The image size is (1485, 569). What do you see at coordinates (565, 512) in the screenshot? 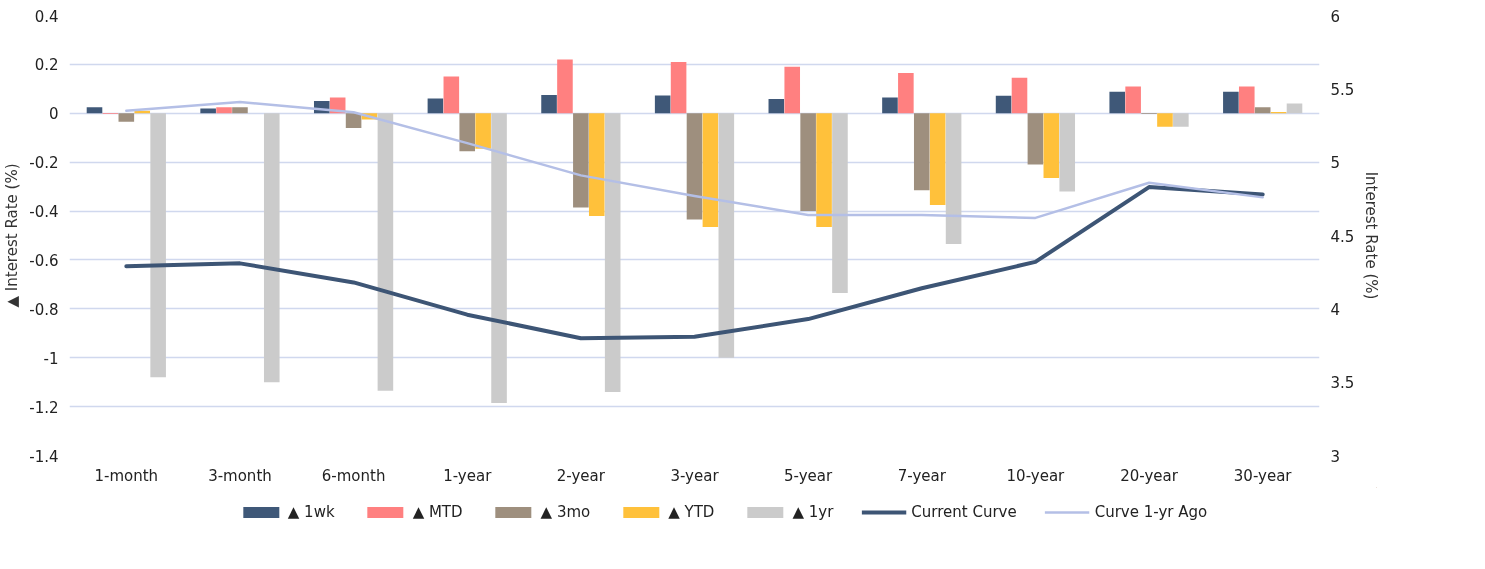
I see `legend-label: ▲ 3mo` at bounding box center [565, 512].